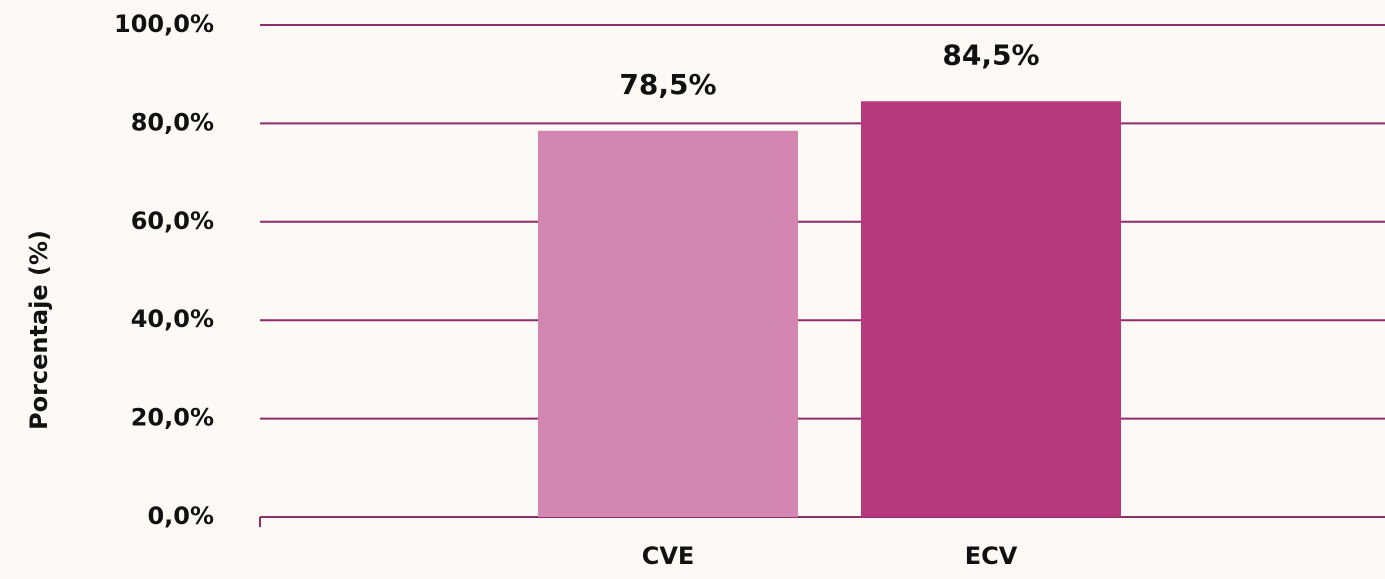 The image size is (1385, 579). Describe the element at coordinates (172, 418) in the screenshot. I see `y-tick-label: 20,0%` at that location.